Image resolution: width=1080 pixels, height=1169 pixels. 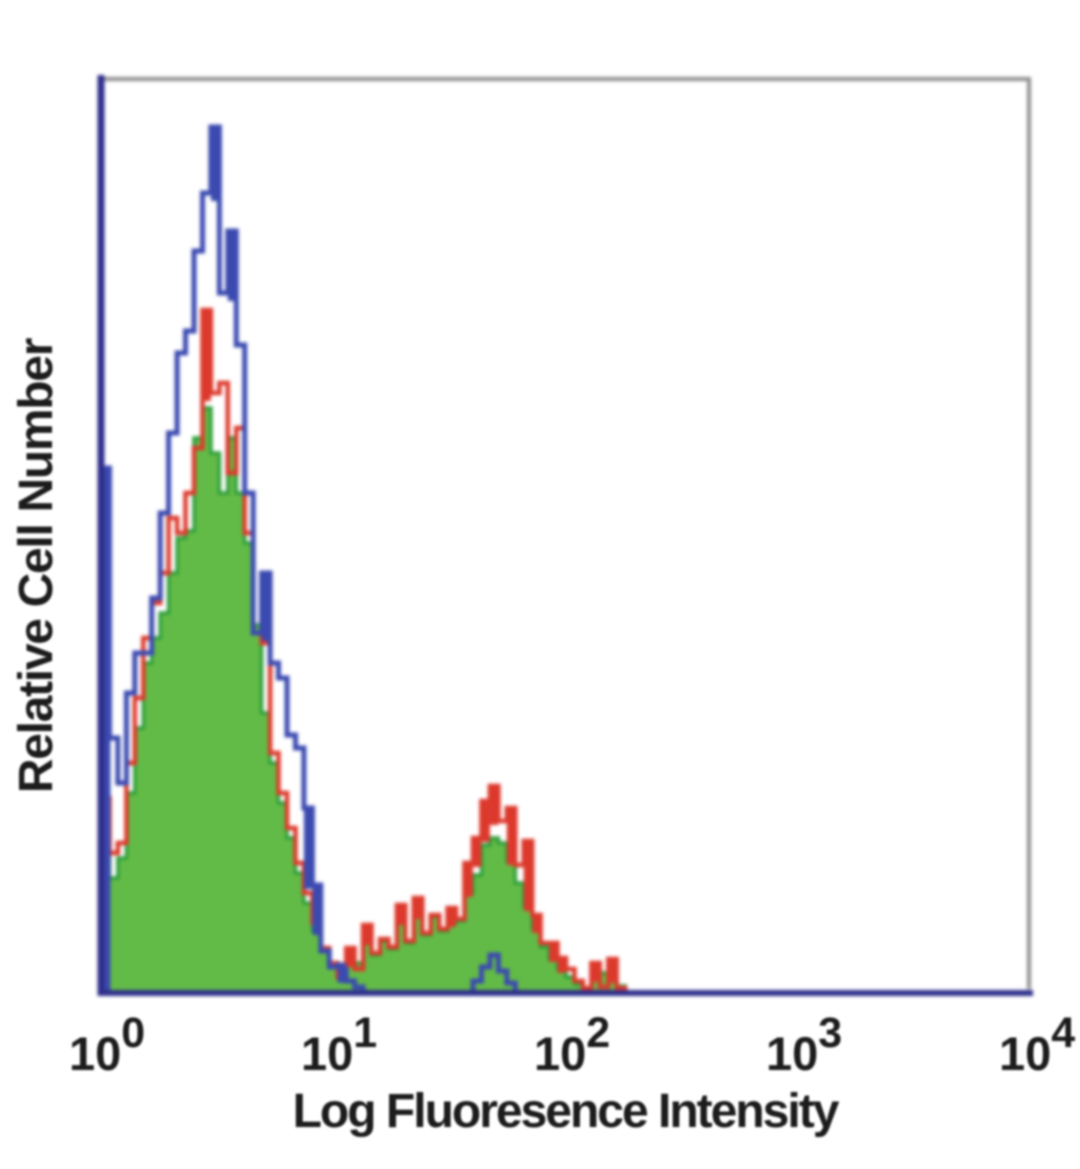 I want to click on svg-text: Log Fluoresence Intensity, so click(x=566, y=1111).